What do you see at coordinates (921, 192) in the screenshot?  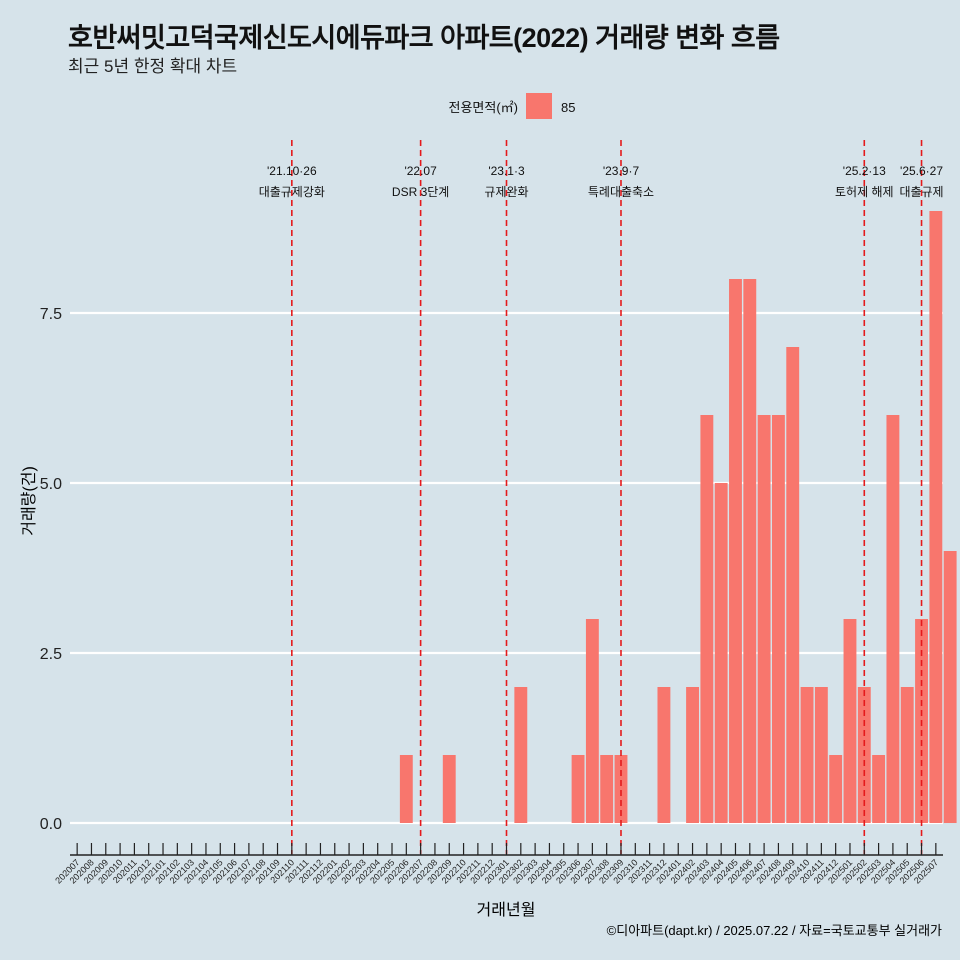 I see `event-label: 대출규제` at bounding box center [921, 192].